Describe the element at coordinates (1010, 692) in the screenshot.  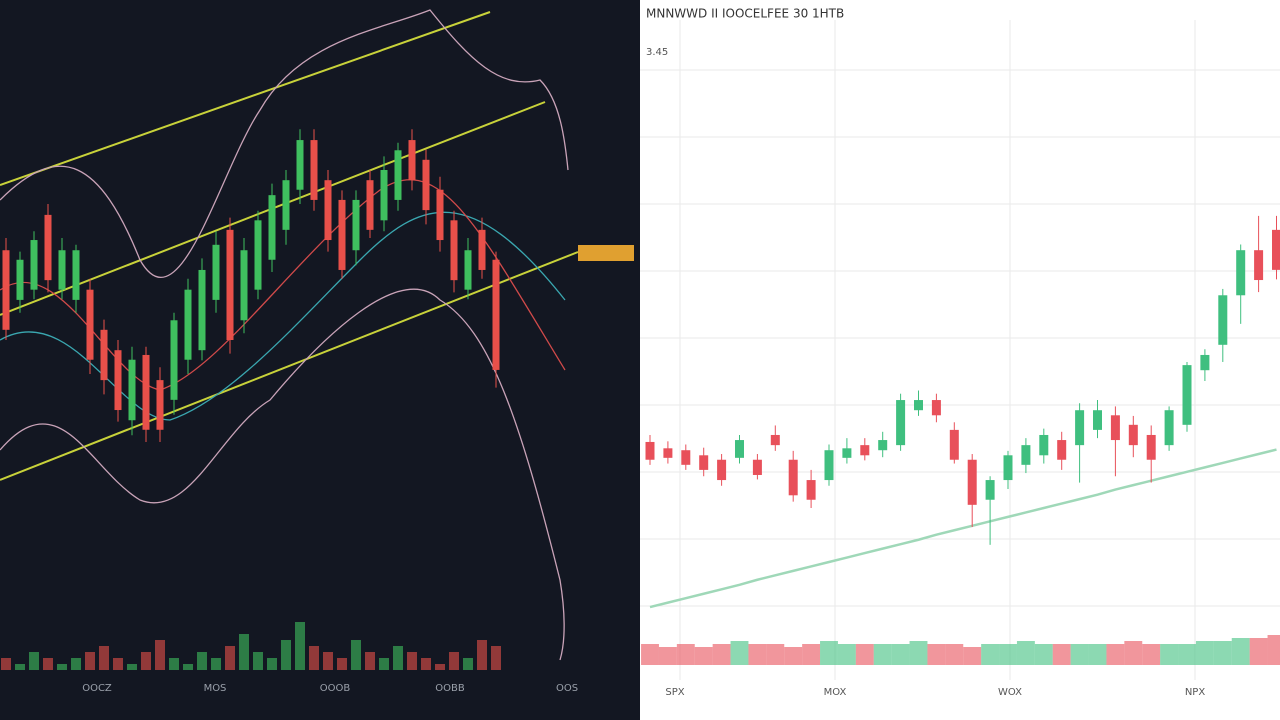
I see `x-axis-label: WOX` at that location.